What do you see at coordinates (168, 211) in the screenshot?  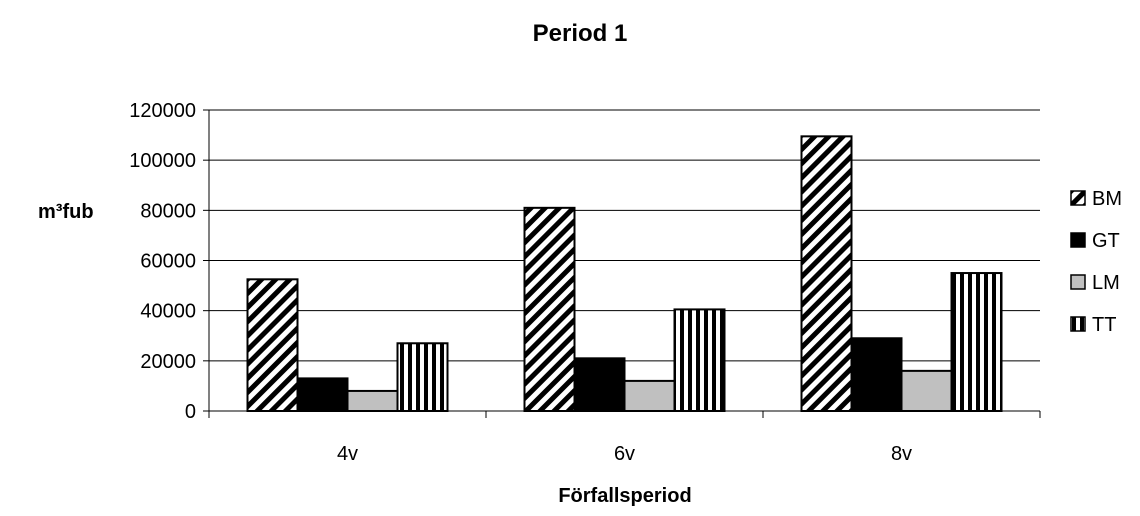 I see `y-tick-label: 80000` at bounding box center [168, 211].